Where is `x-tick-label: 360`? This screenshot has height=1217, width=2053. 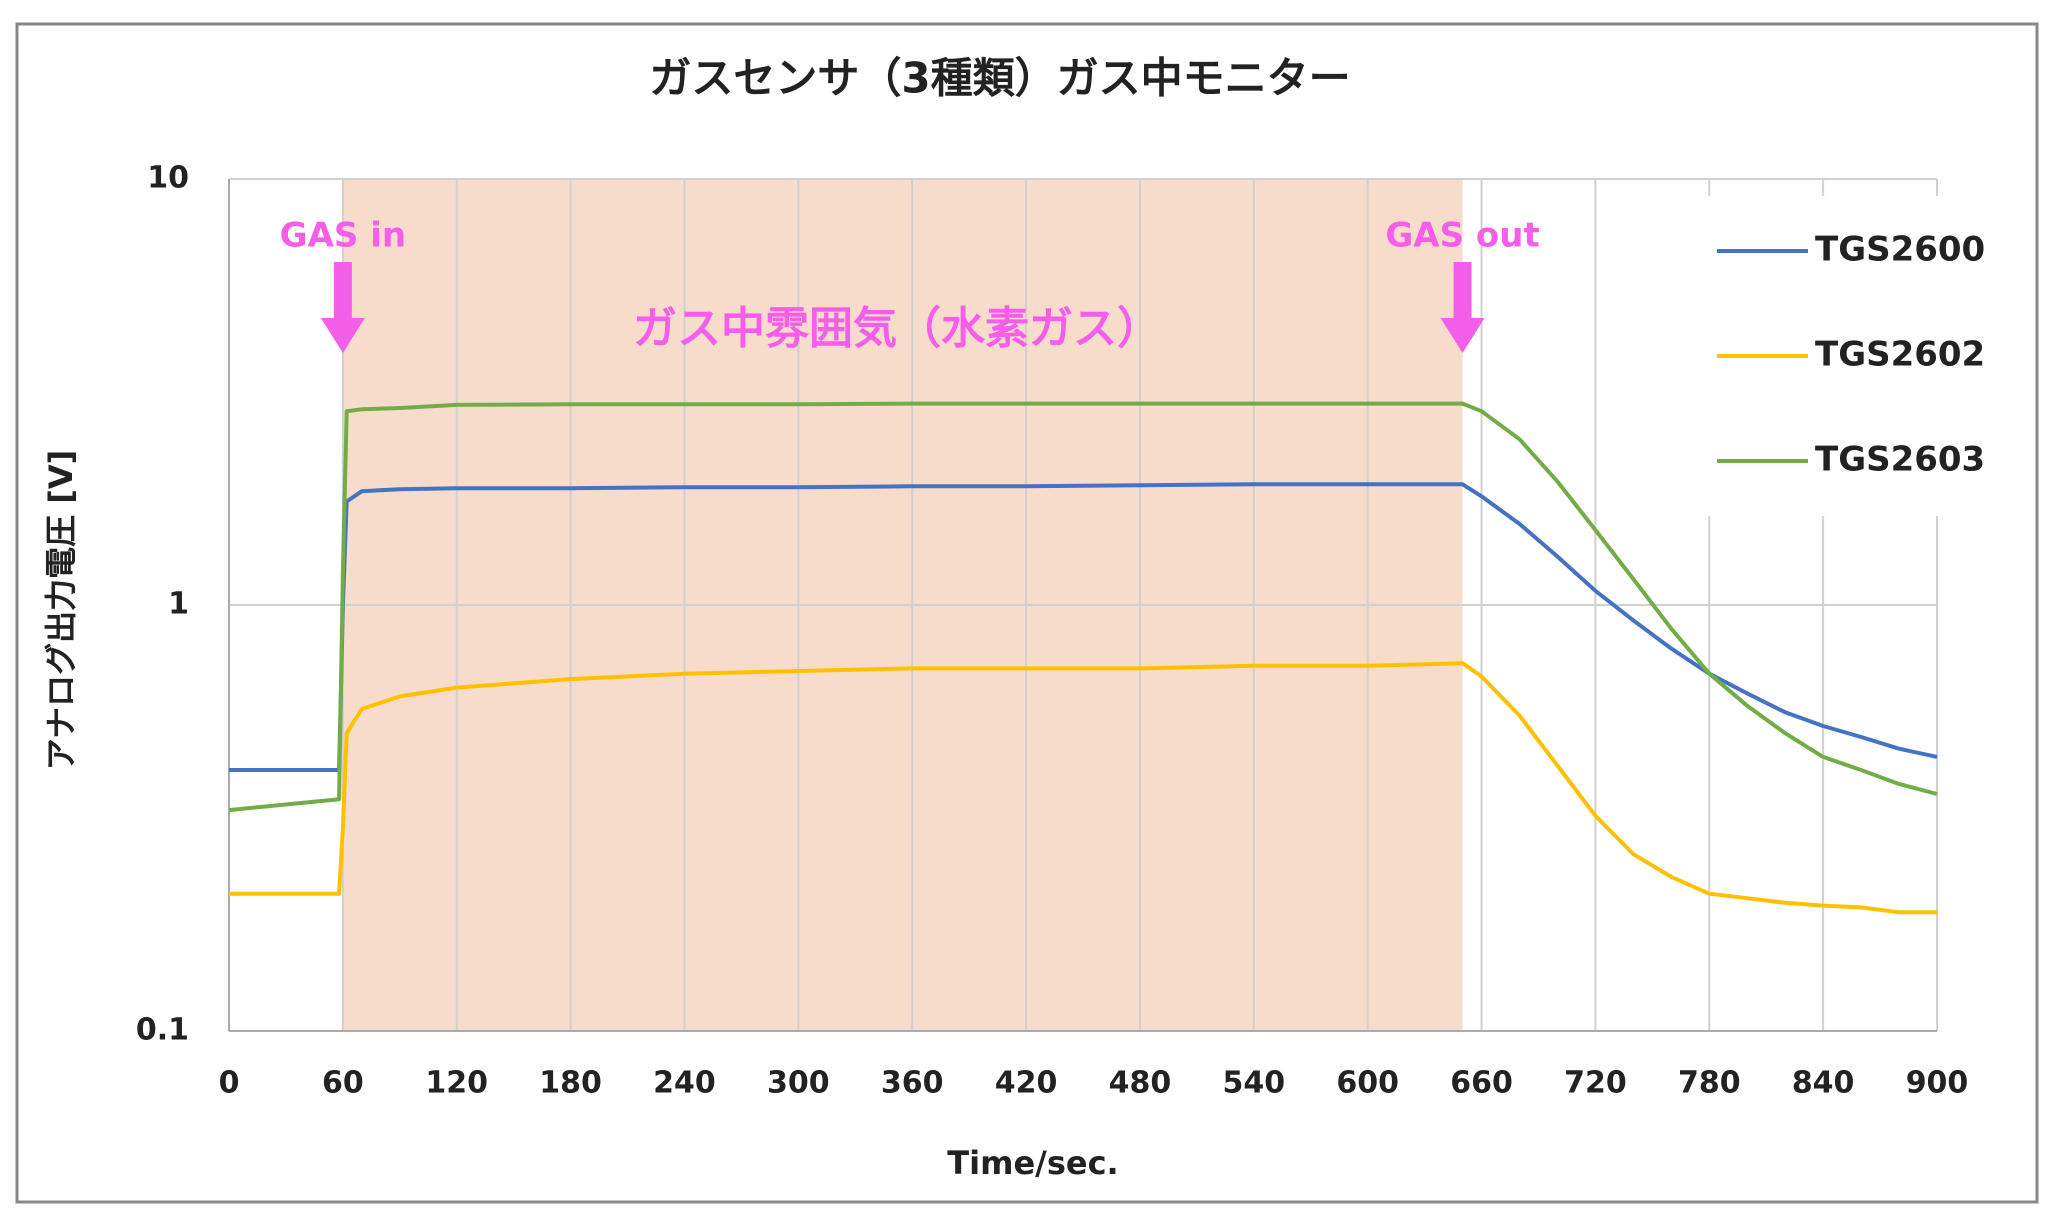
x-tick-label: 360 is located at coordinates (912, 1083).